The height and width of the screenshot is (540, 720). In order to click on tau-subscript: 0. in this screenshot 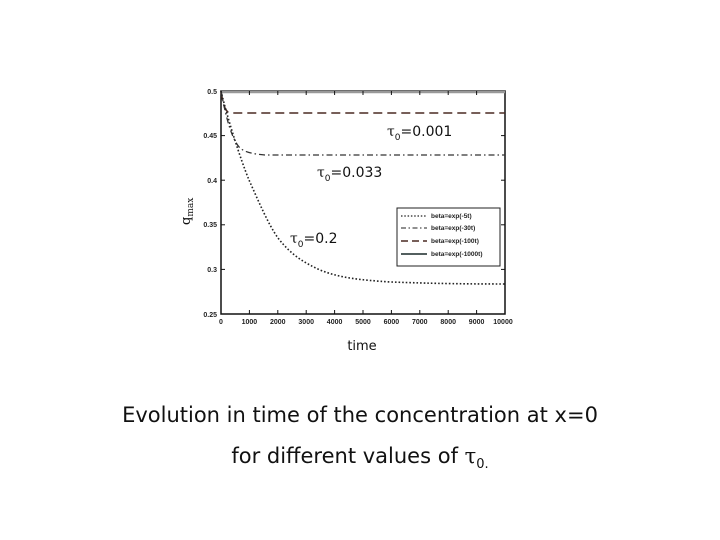, I will do `click(482, 464)`.